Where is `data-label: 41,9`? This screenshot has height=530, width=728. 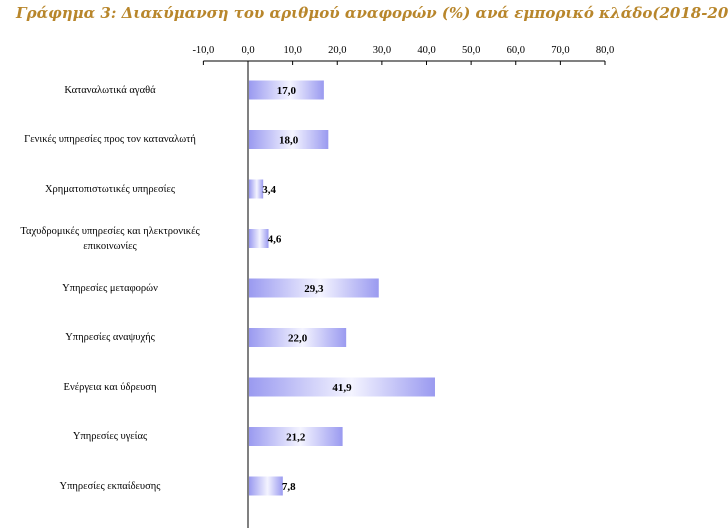
data-label: 41,9 is located at coordinates (342, 388).